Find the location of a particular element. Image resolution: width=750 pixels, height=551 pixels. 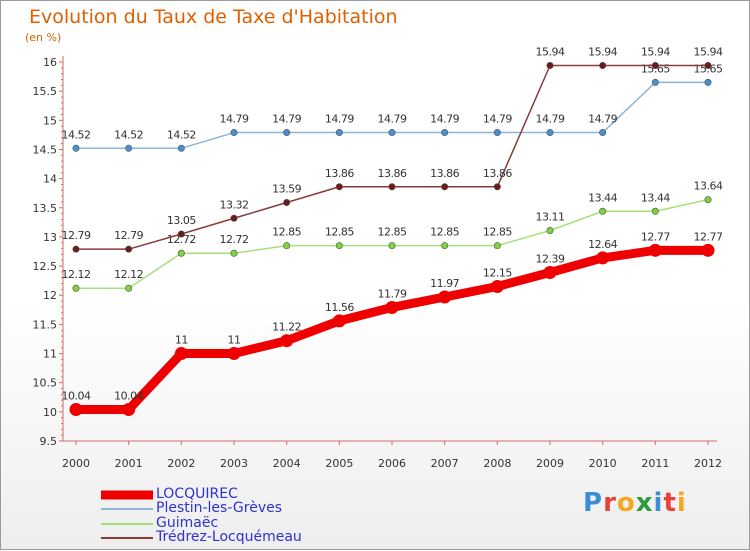

y-tick-label: 11 is located at coordinates (50, 354).